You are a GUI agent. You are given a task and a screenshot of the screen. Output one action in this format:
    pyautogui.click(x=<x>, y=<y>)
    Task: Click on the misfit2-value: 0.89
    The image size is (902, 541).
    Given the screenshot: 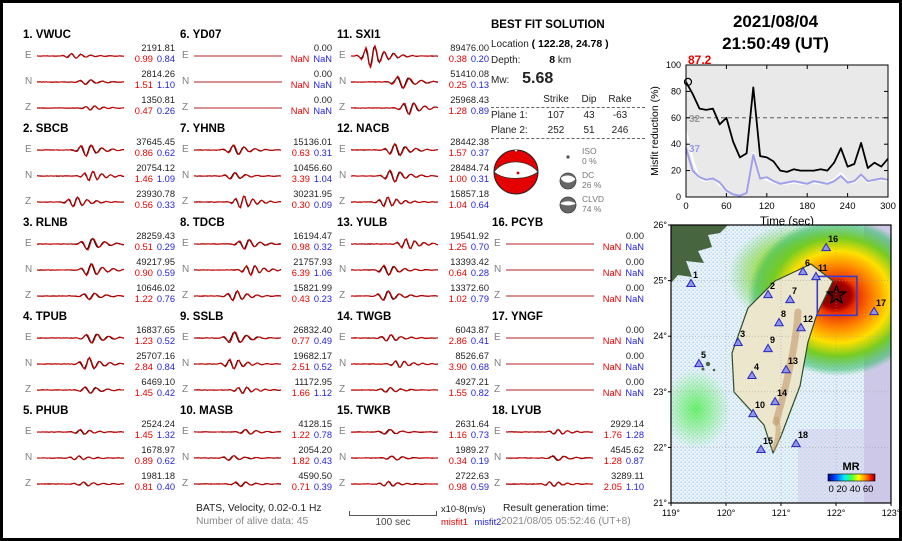 What is the action you would take?
    pyautogui.click(x=479, y=110)
    